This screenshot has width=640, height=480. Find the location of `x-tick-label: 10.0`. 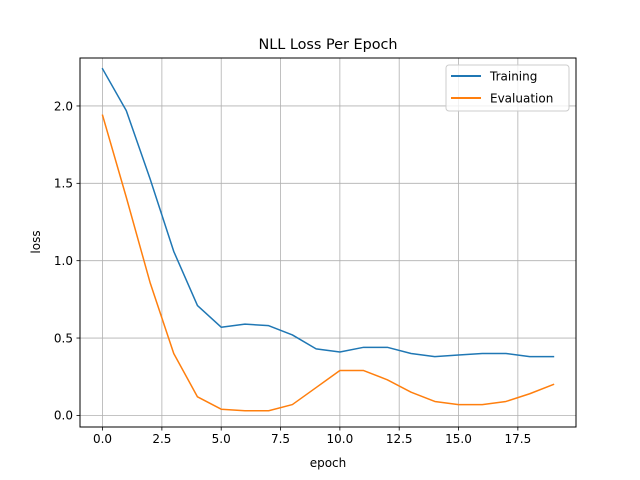

x-tick-label: 10.0 is located at coordinates (340, 439).